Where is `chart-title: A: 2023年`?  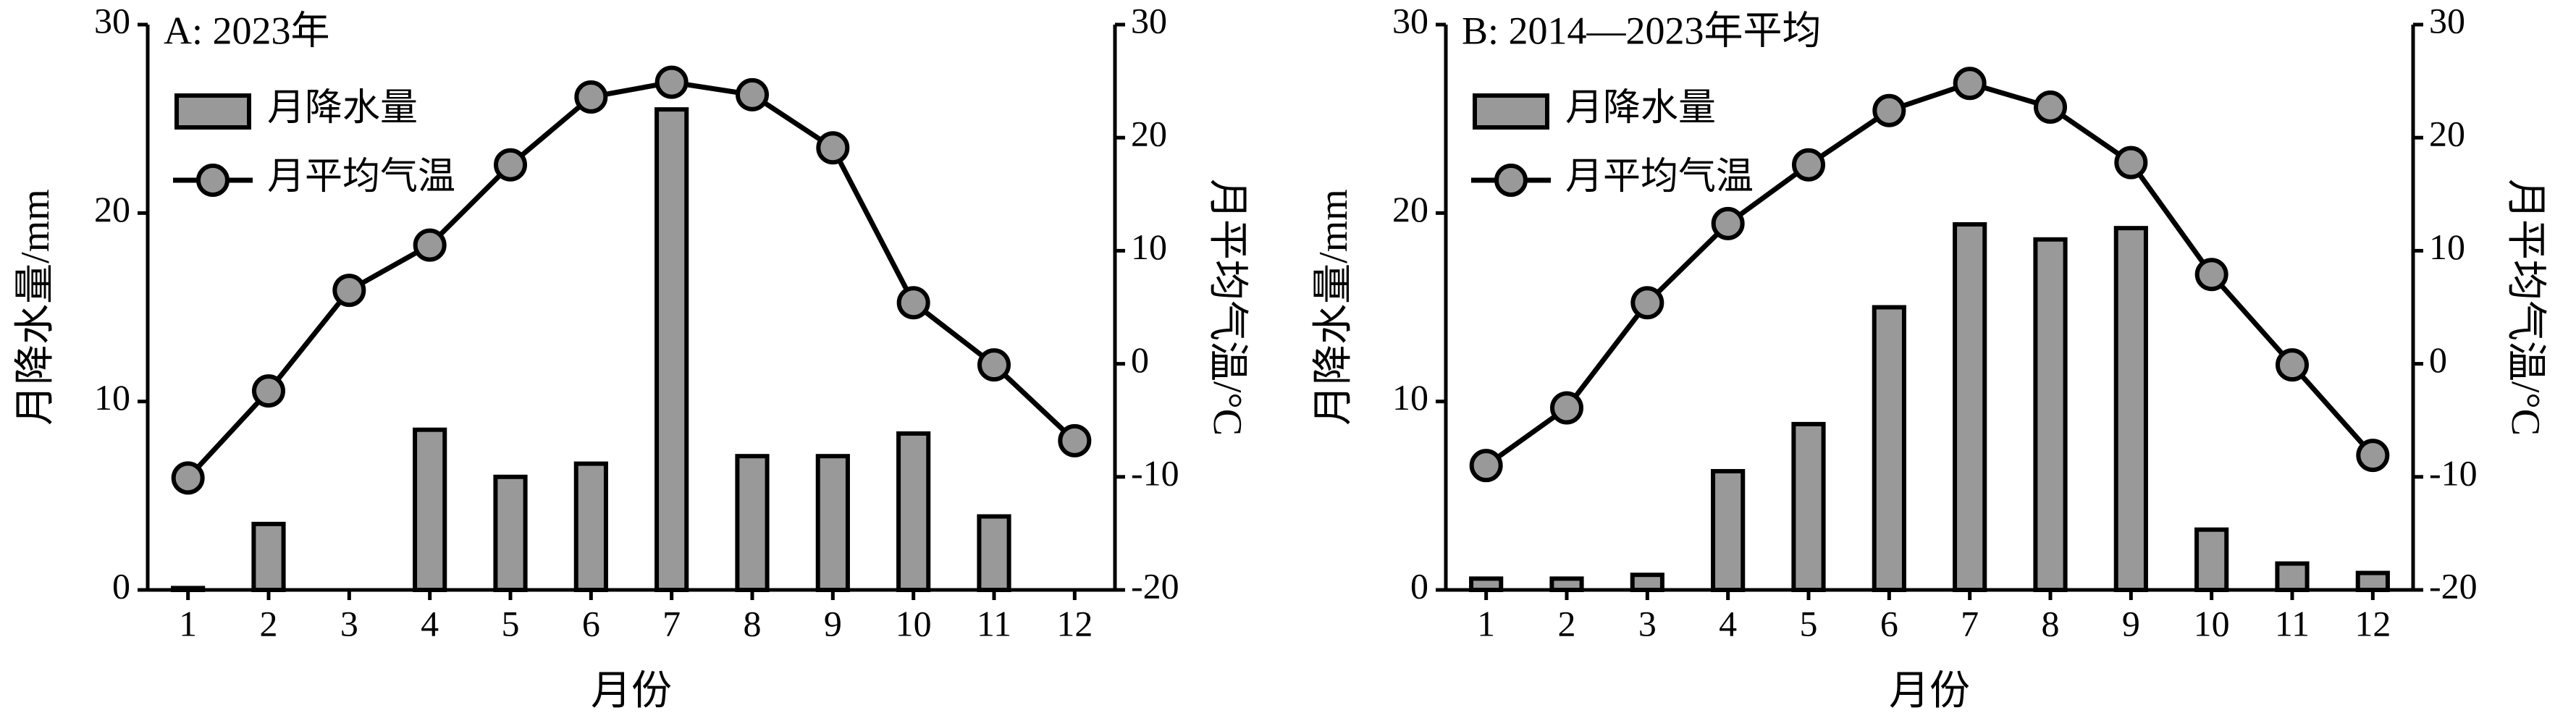
chart-title: A: 2023年 is located at coordinates (247, 30).